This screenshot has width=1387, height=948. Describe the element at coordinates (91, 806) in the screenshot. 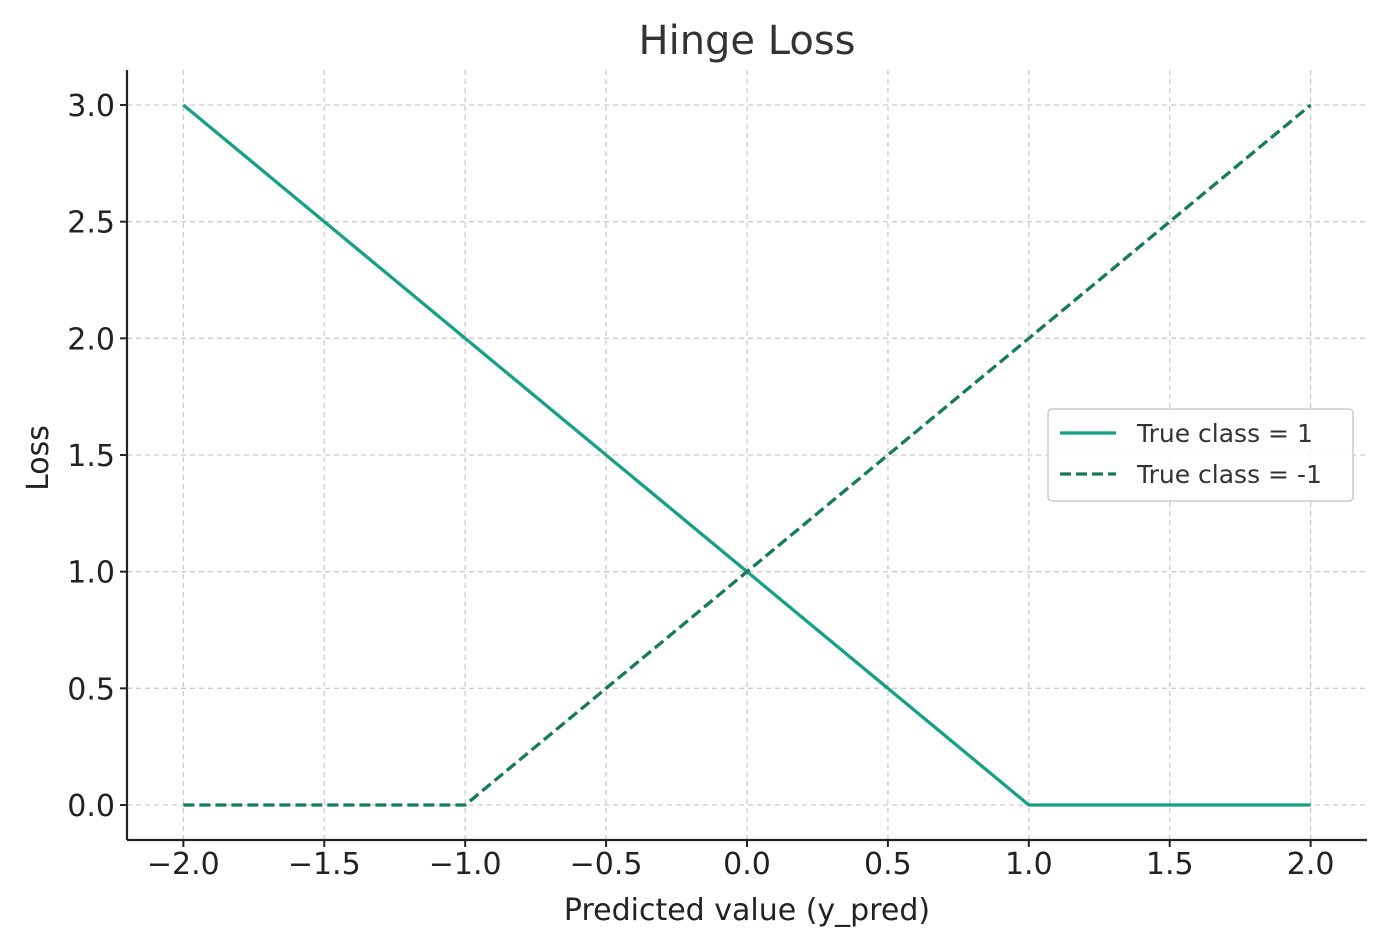

I see `y-tick-label-0-0: 0.0` at that location.